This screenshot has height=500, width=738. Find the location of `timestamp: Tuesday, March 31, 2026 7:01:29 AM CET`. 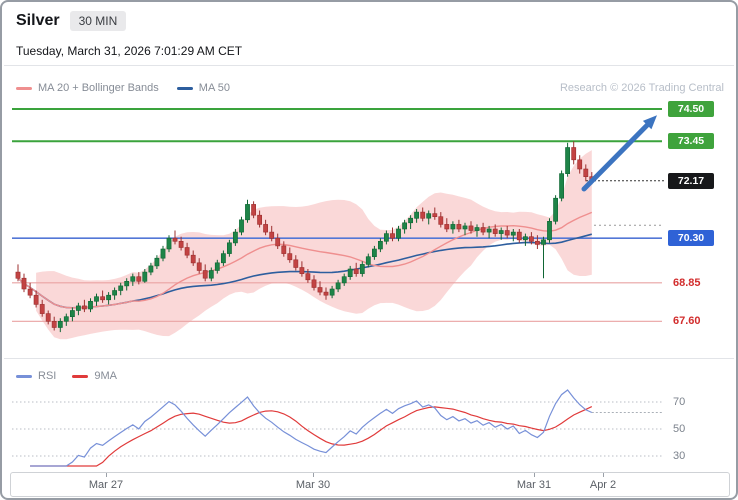

timestamp: Tuesday, March 31, 2026 7:01:29 AM CET is located at coordinates (129, 51).